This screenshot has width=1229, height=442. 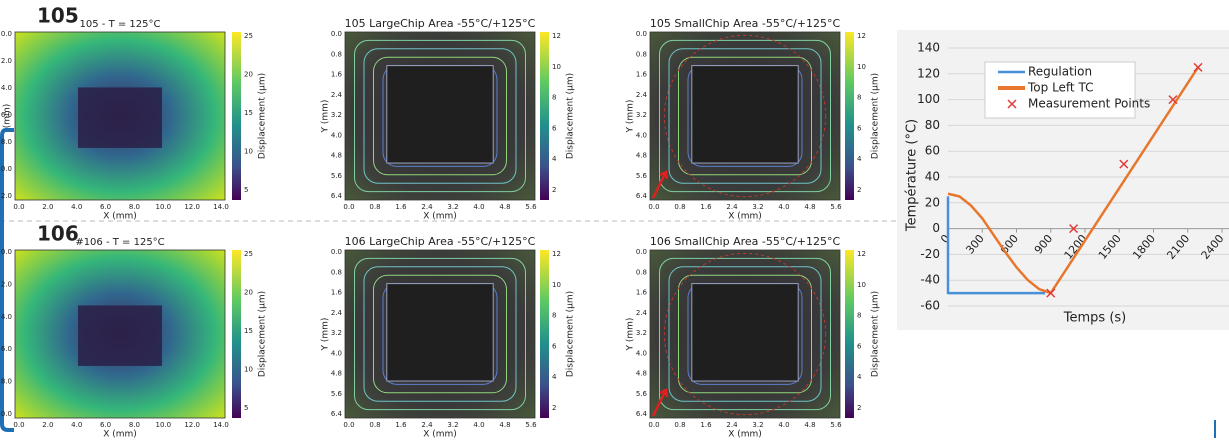 I want to click on legend-label: Top Left TC, so click(x=1060, y=88).